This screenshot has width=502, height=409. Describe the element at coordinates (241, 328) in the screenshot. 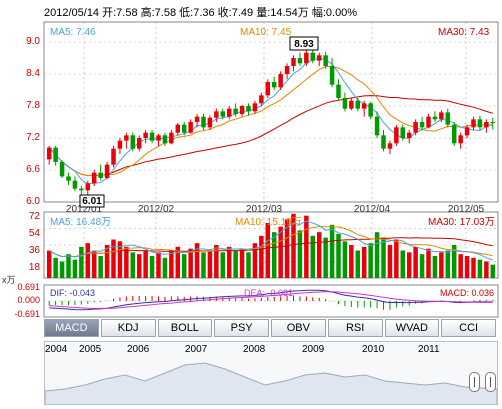

I see `tab-psy: PSY` at that location.